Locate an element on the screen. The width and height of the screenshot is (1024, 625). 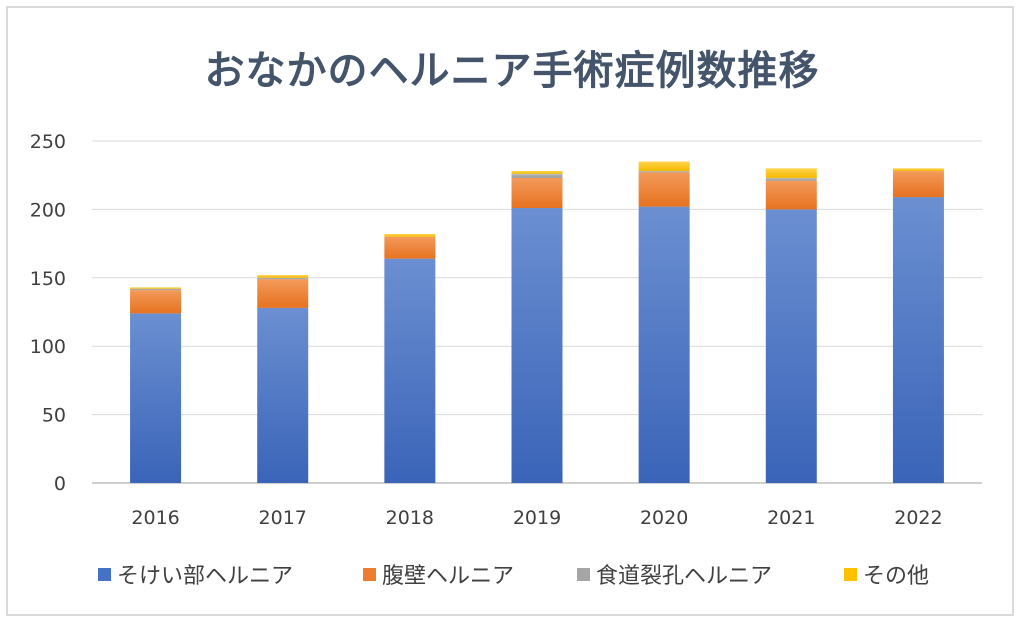
legend-item: 腹壁ヘルニア is located at coordinates (438, 574).